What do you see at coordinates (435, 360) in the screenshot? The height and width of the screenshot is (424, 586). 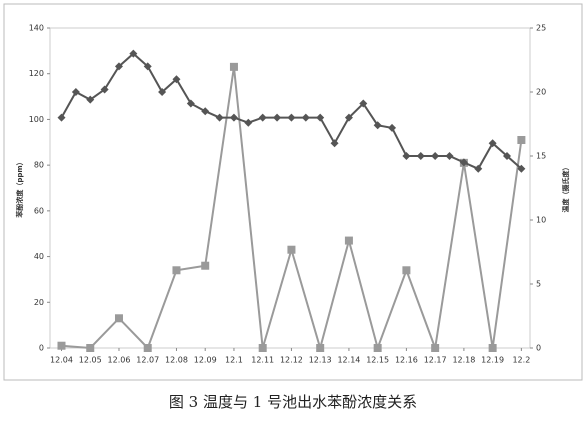 I see `x-tick-label: 12.17` at bounding box center [435, 360].